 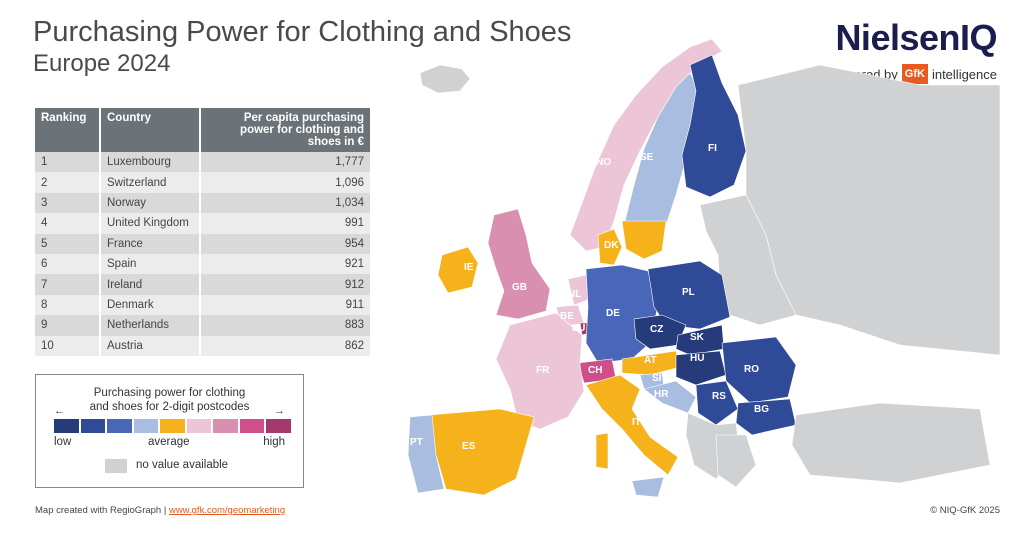 What do you see at coordinates (578, 328) in the screenshot?
I see `label-lu: LU` at bounding box center [578, 328].